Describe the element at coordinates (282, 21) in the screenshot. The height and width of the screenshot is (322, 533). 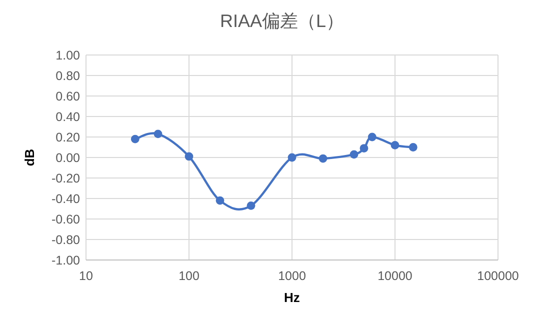
I see `chart-title: RIAA偏差（L）` at that location.